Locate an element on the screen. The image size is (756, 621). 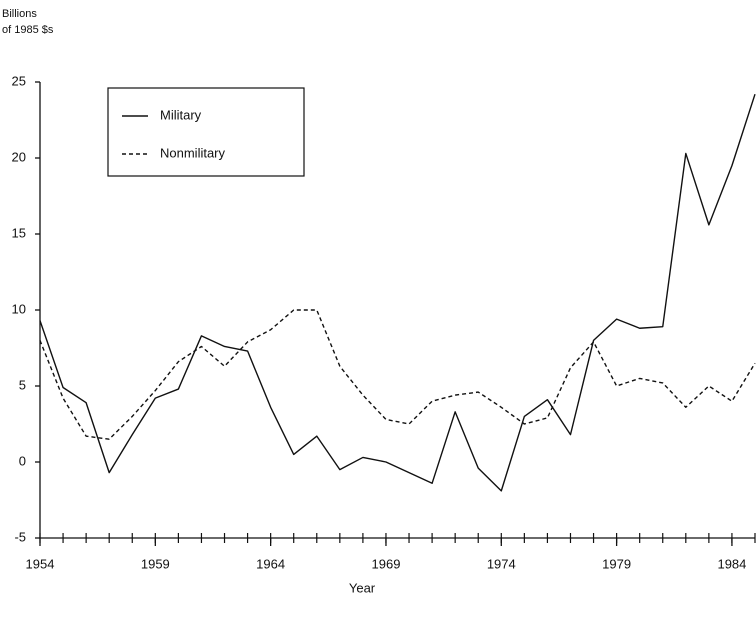
legend-box is located at coordinates (206, 132).